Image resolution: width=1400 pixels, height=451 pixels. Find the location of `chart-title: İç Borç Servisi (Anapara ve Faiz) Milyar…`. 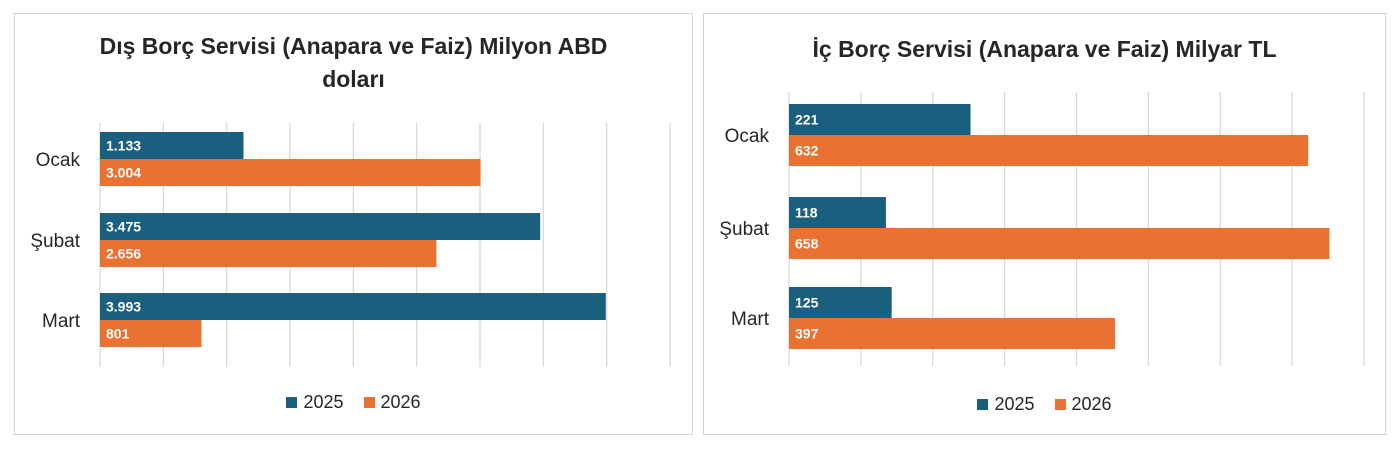

chart-title: İç Borç Servisi (Anapara ve Faiz) Milyar… is located at coordinates (1044, 49).